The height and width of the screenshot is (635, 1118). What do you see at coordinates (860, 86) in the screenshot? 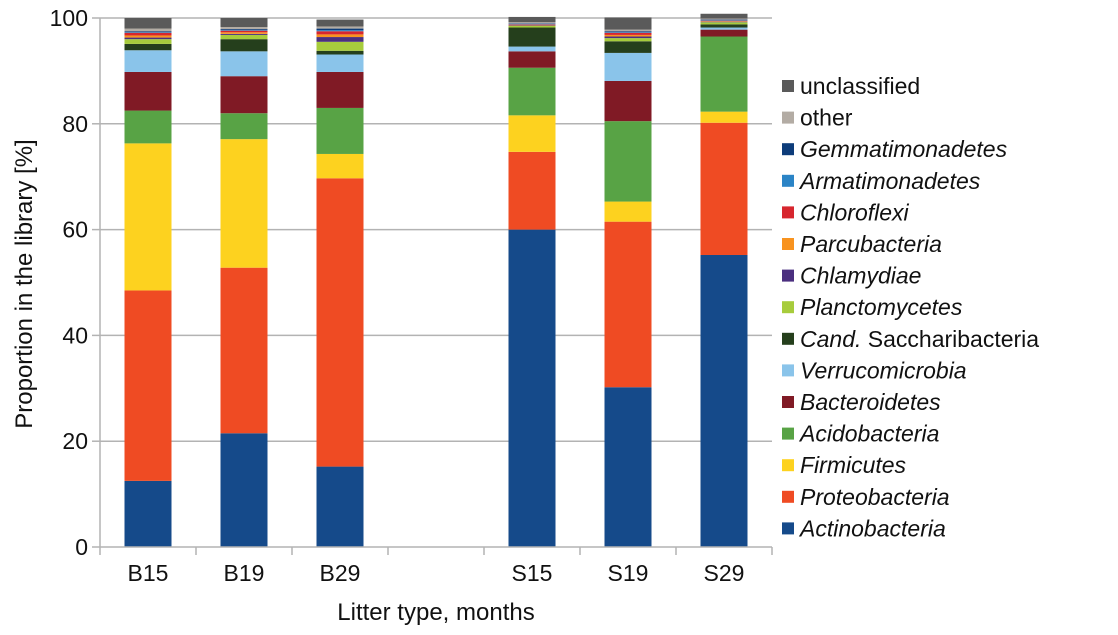
I see `legend-label: unclassified` at bounding box center [860, 86].